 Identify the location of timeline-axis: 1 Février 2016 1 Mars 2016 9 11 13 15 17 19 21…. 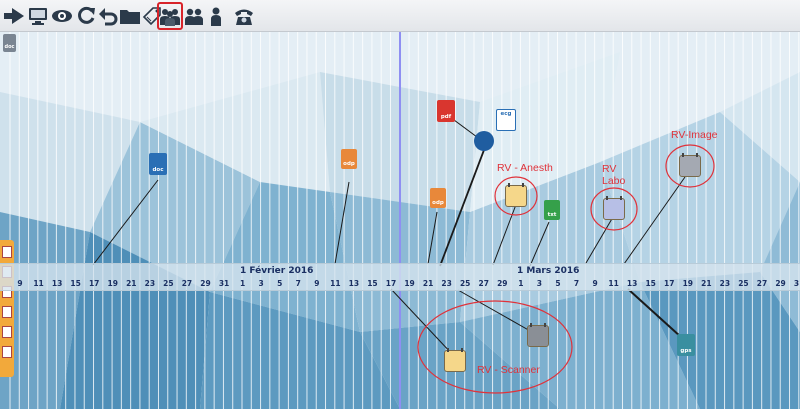
(400, 277).